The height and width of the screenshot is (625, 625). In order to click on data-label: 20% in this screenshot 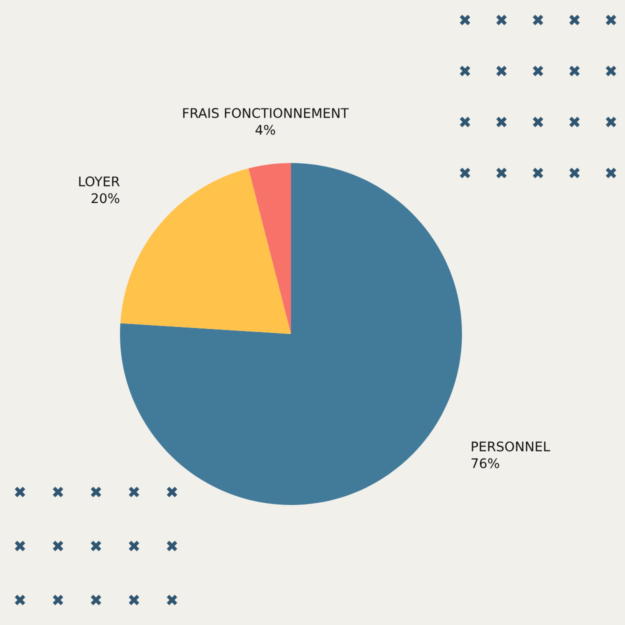, I will do `click(106, 198)`.